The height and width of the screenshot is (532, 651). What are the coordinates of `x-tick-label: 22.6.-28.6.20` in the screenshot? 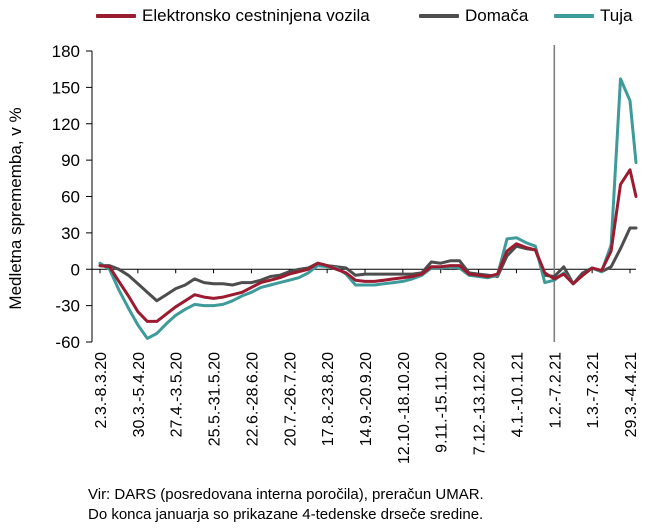 It's located at (252, 399).